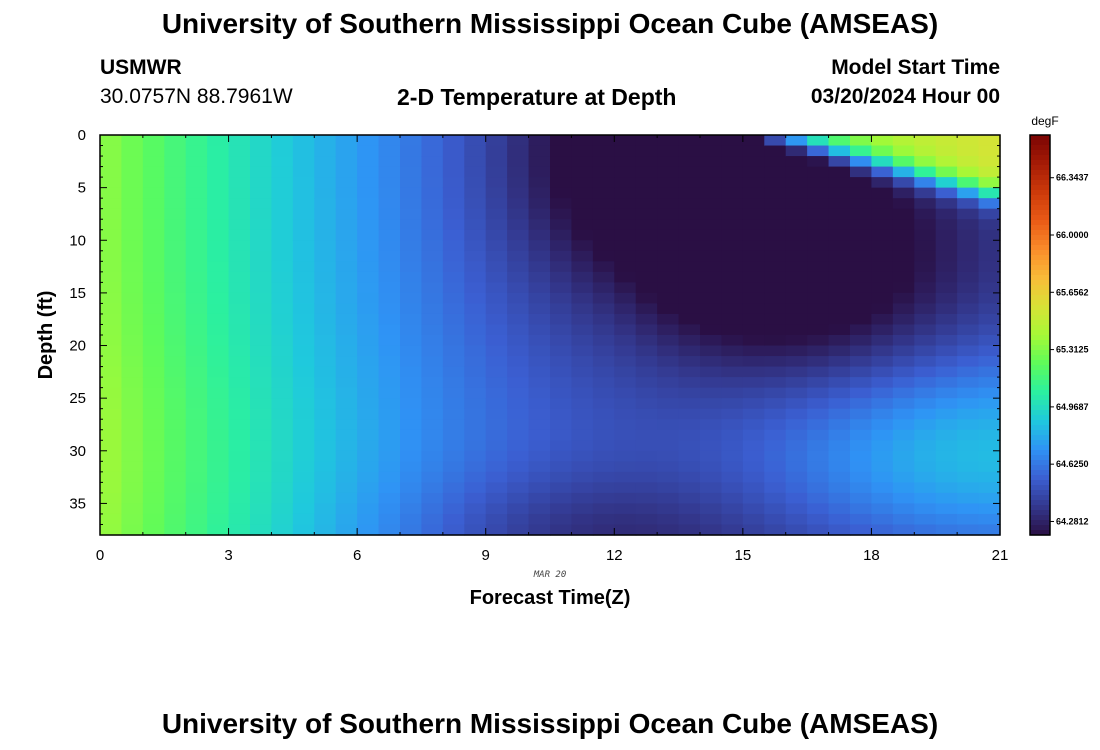  What do you see at coordinates (82, 135) in the screenshot?
I see `y-tick-label: 0` at bounding box center [82, 135].